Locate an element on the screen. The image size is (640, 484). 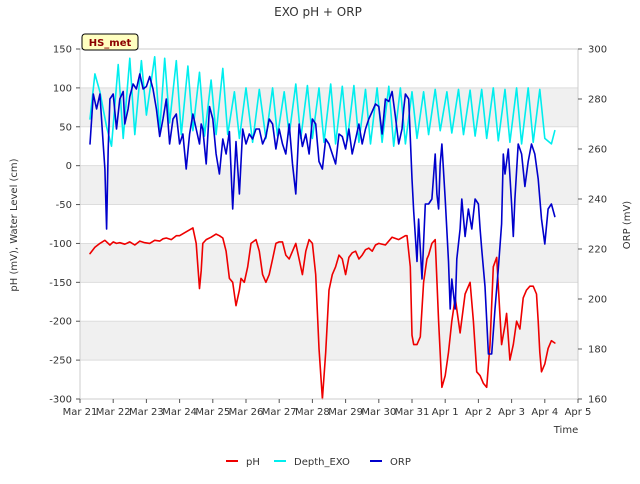
x-tick-label: Mar 27 is located at coordinates (279, 412).